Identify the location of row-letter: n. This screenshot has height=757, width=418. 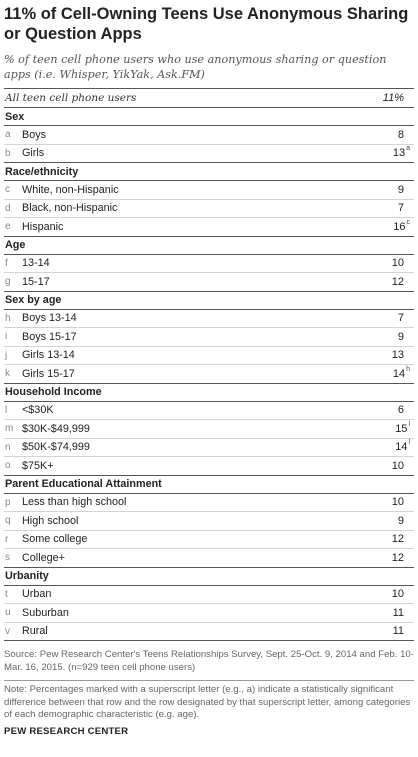
(8, 447).